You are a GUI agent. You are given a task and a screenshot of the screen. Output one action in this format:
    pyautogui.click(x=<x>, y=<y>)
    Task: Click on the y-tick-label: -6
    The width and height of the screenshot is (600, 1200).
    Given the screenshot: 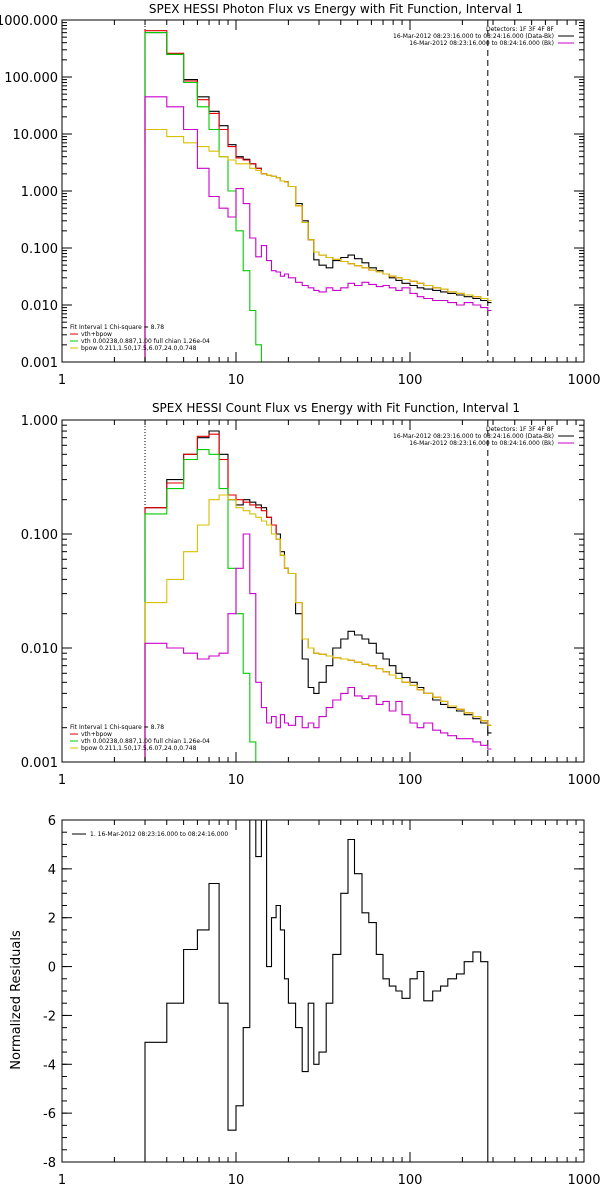 What is the action you would take?
    pyautogui.click(x=49, y=1114)
    